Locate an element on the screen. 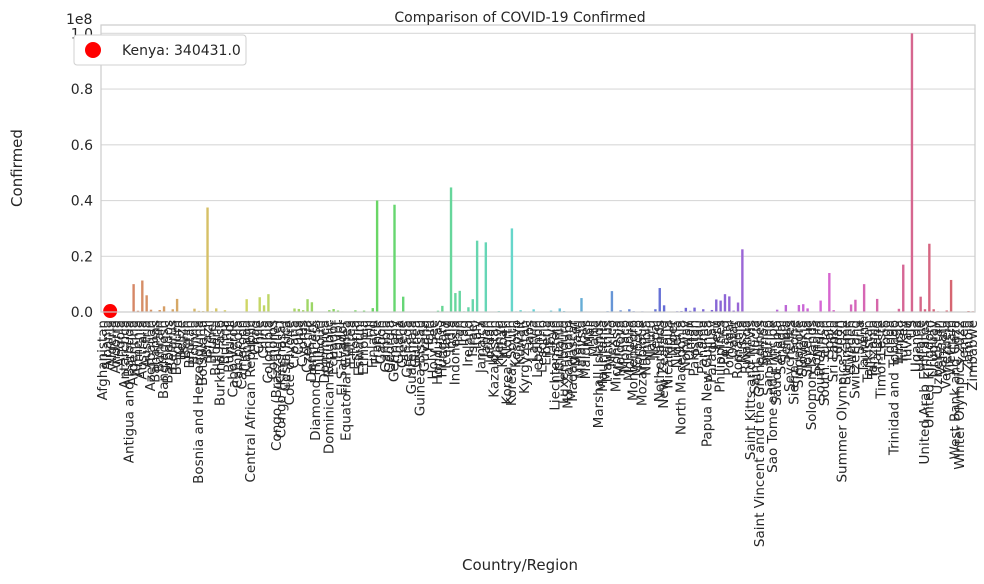 Image resolution: width=984 pixels, height=584 pixels. x-tick-label: Indonesia is located at coordinates (455, 352).